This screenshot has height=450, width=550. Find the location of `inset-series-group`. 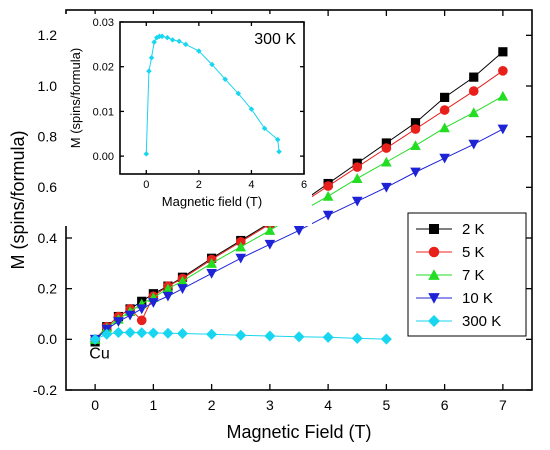

inset-series-group is located at coordinates (212, 95).